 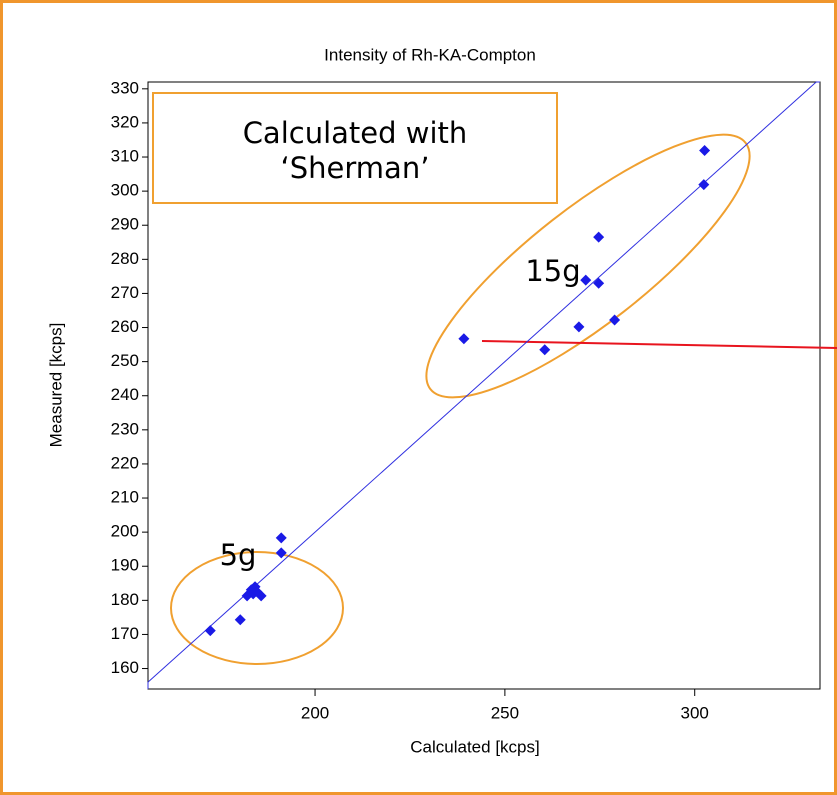 I want to click on x-axis-label: Calculated [kcps], so click(x=474, y=746).